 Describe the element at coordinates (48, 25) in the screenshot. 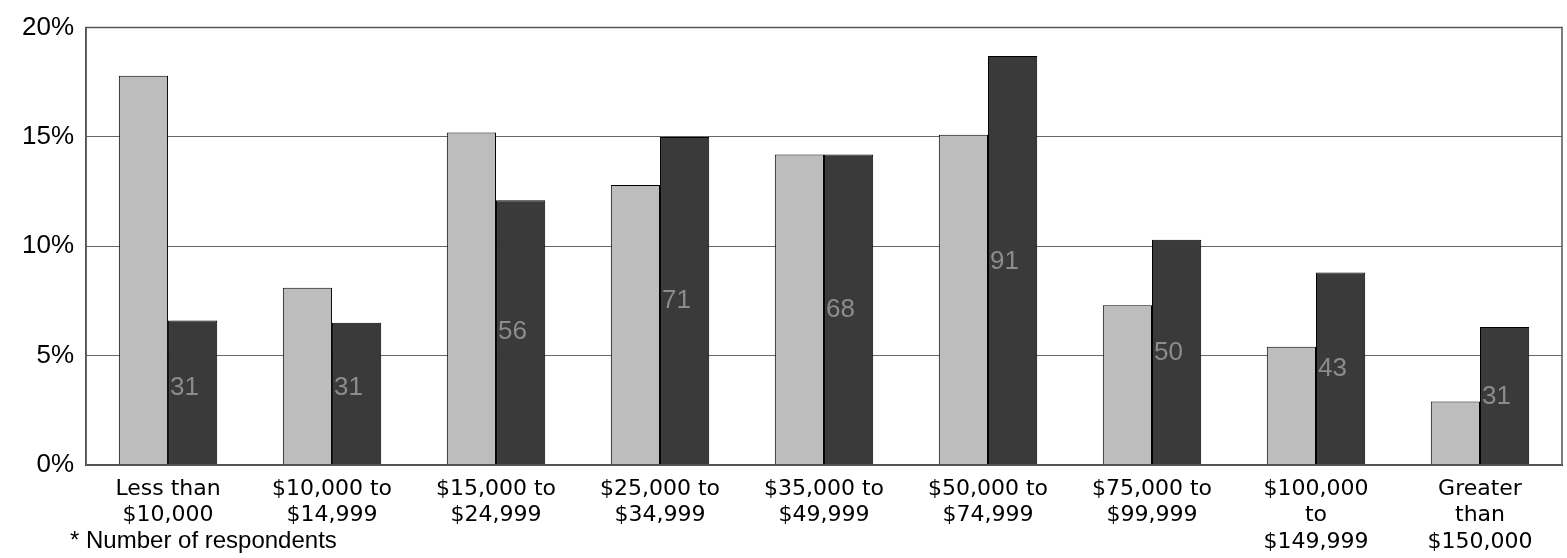

I see `y-tick-label: 20%` at that location.